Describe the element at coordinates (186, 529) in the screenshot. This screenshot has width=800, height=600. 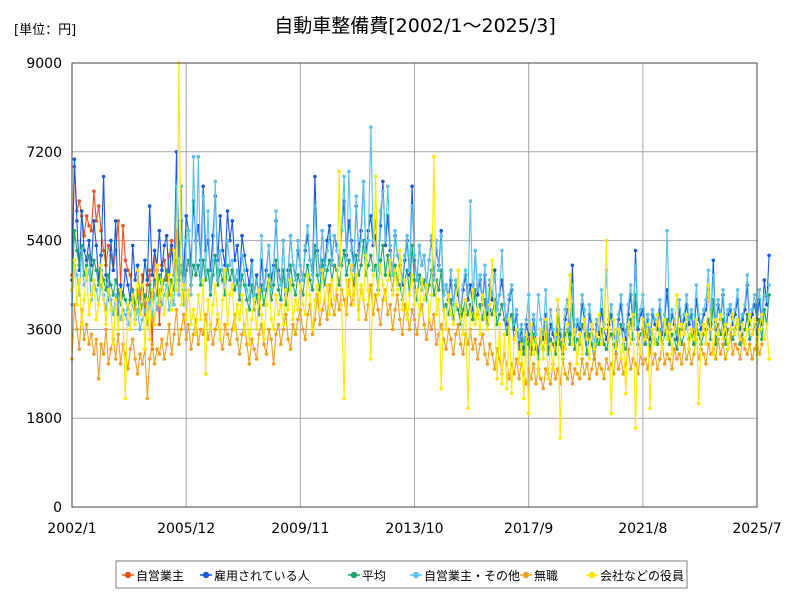
I see `x-tick-label: 2005/12` at that location.